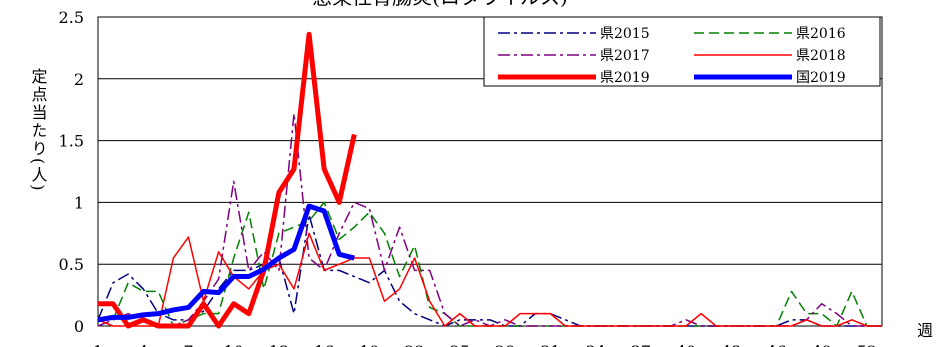 This screenshot has height=347, width=947. I want to click on x-axis-ticks: 1 4 7 10 13 16 19 22 25 28 31 34 37 40 43 46 49 52, so click(485, 344).